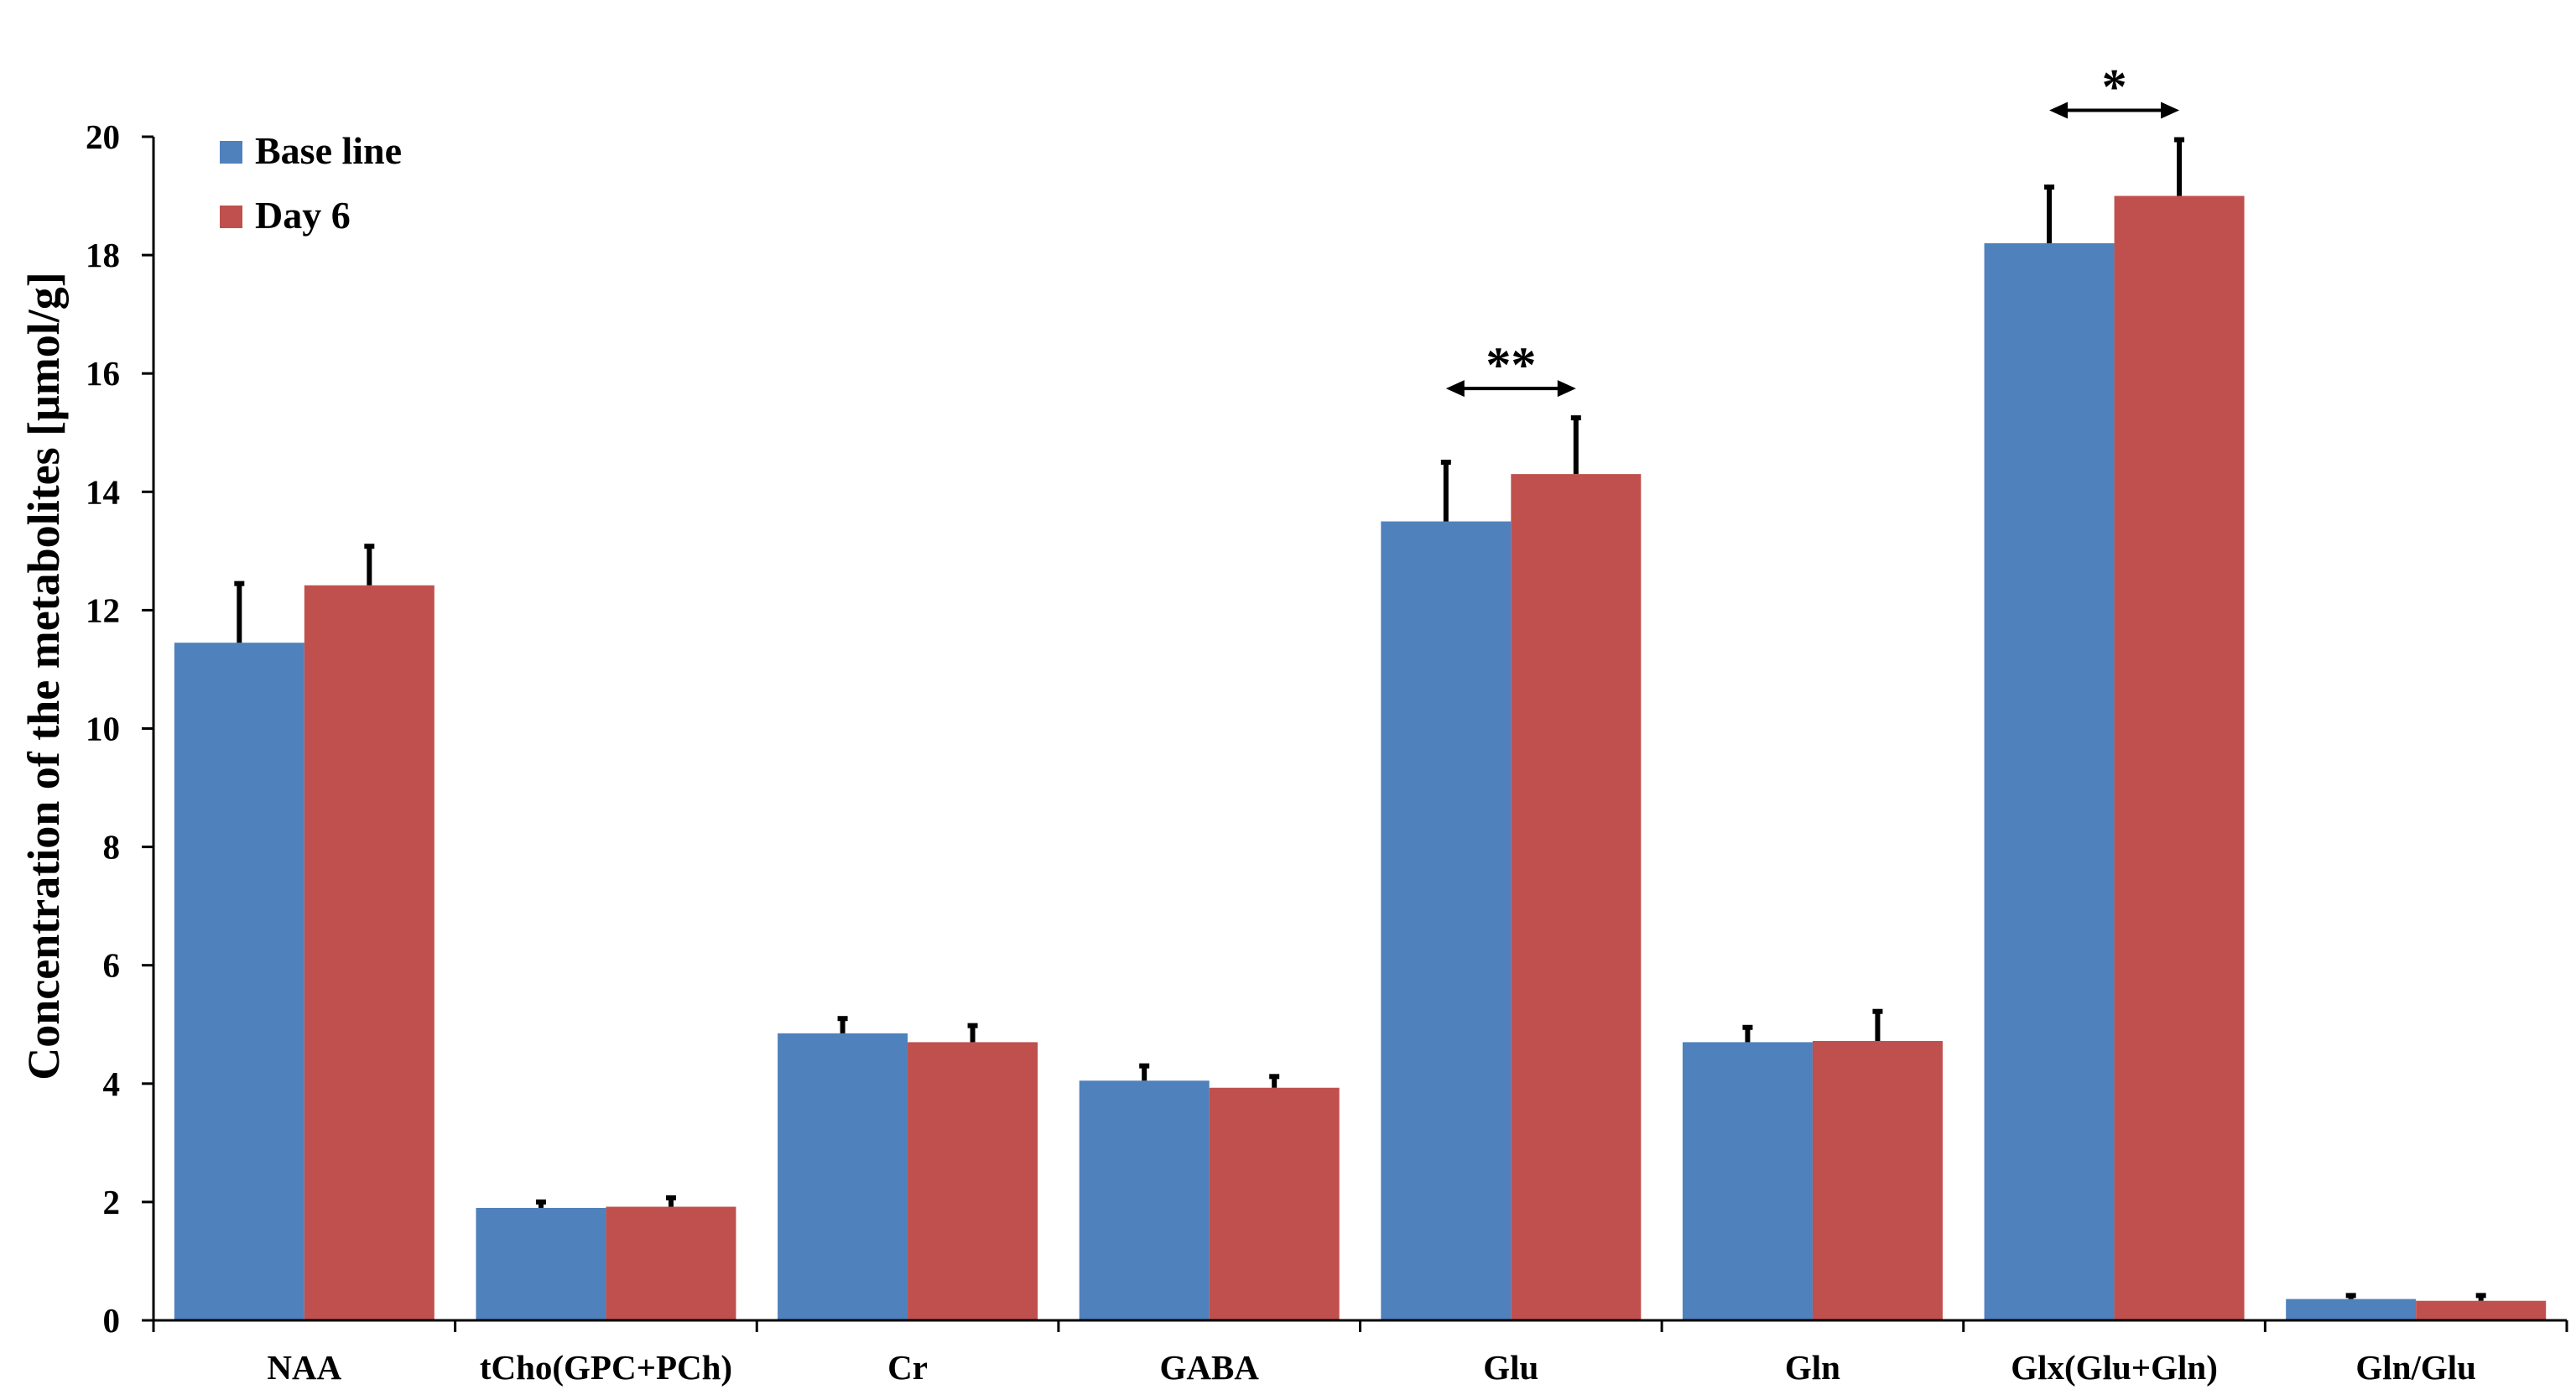 The width and height of the screenshot is (2576, 1395). I want to click on y-tick-label: 2, so click(112, 1202).